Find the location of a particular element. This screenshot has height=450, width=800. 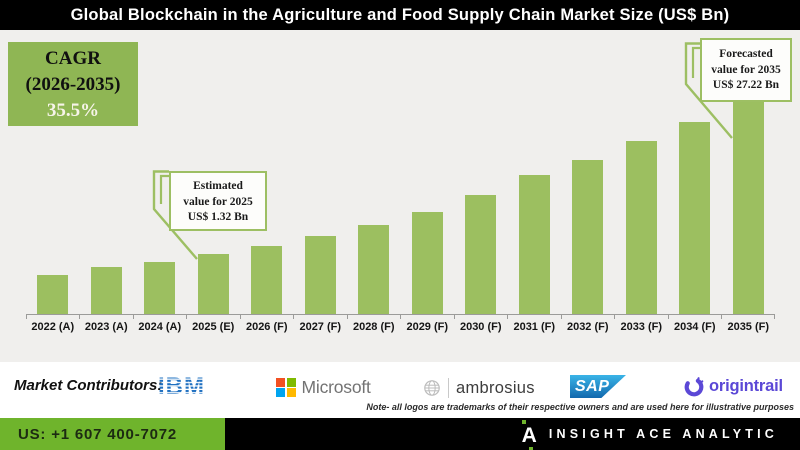

x-tick-label: 2024 (A) is located at coordinates (160, 327).